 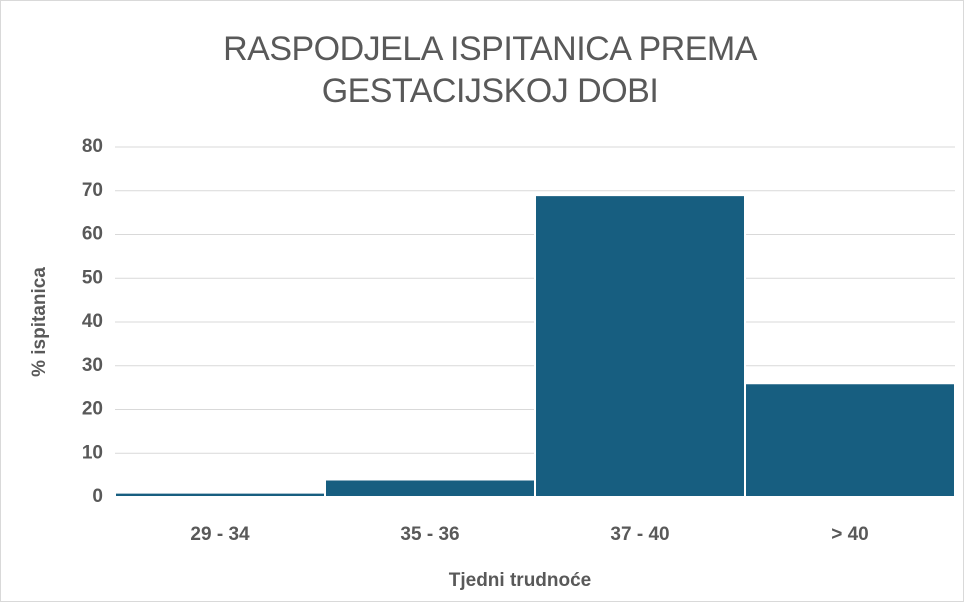 What do you see at coordinates (92, 146) in the screenshot?
I see `y-tick-label: 80` at bounding box center [92, 146].